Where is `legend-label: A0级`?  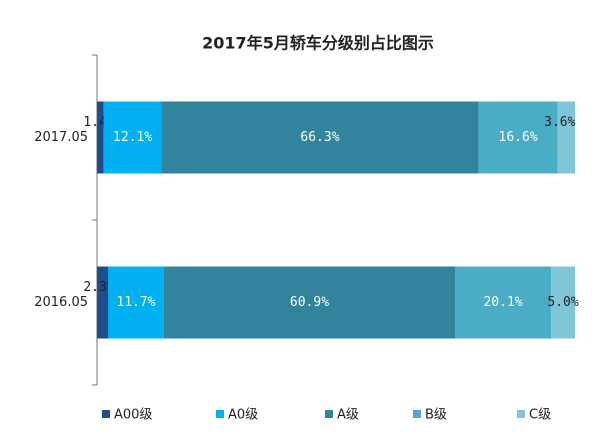
legend-label: A0级 is located at coordinates (243, 415).